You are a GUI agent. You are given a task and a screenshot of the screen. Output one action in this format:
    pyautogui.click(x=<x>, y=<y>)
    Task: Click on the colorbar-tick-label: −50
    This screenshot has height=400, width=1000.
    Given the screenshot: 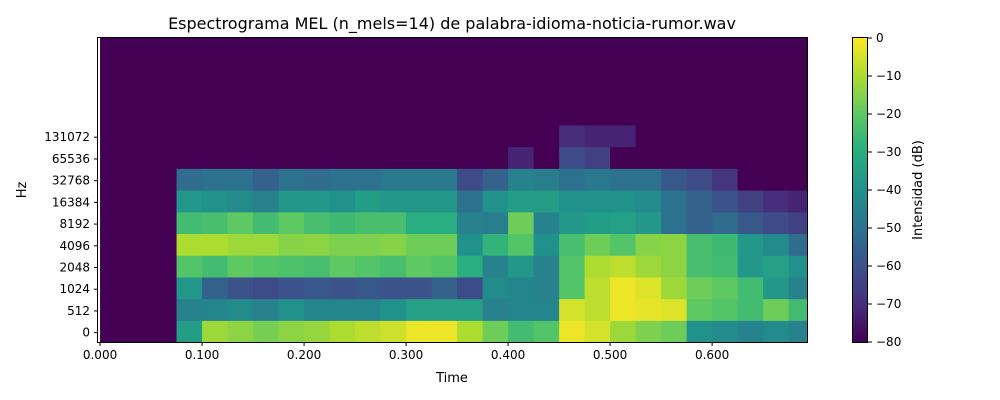 What is the action you would take?
    pyautogui.click(x=888, y=228)
    